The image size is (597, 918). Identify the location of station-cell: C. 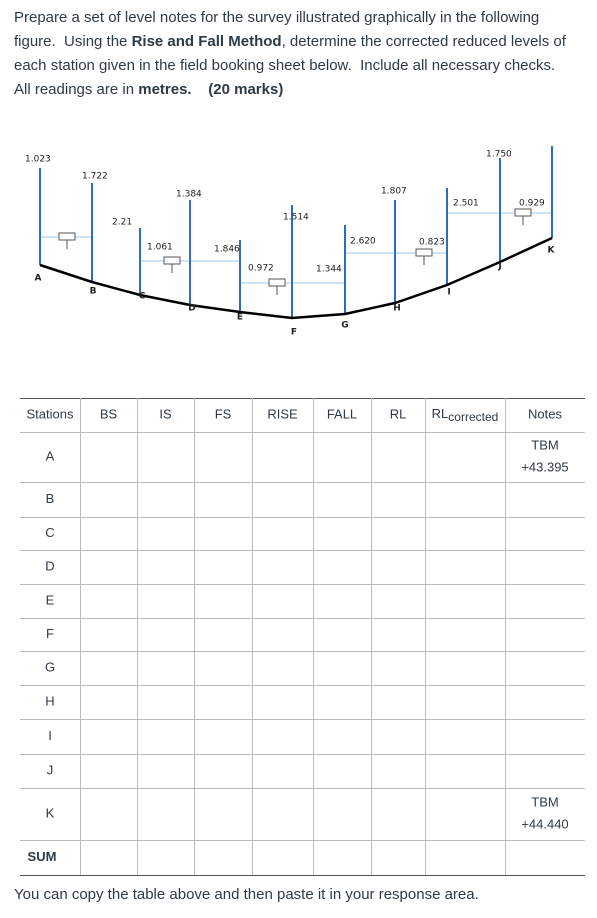
(49, 532).